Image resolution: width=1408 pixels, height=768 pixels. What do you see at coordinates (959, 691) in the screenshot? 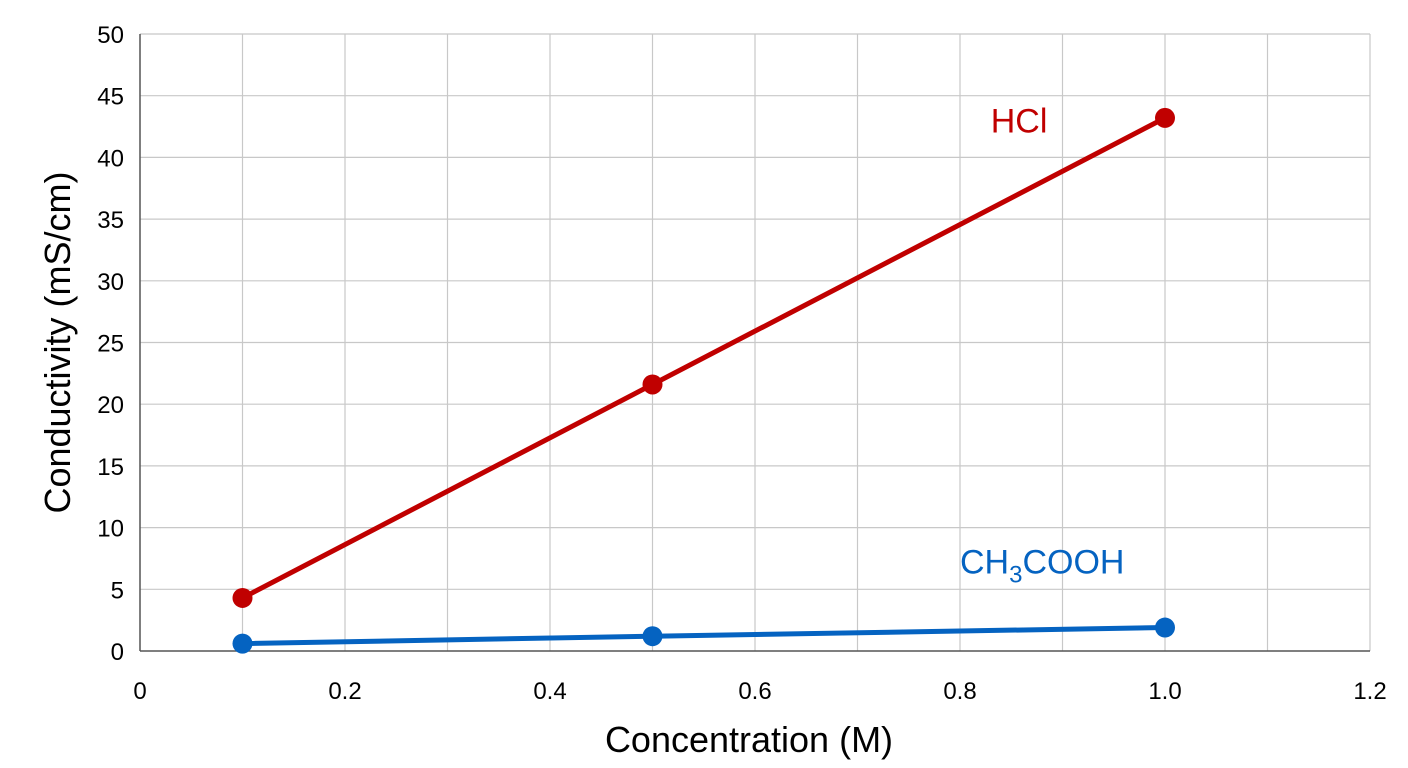
I see `x-tick-label: 0.8` at bounding box center [959, 691].